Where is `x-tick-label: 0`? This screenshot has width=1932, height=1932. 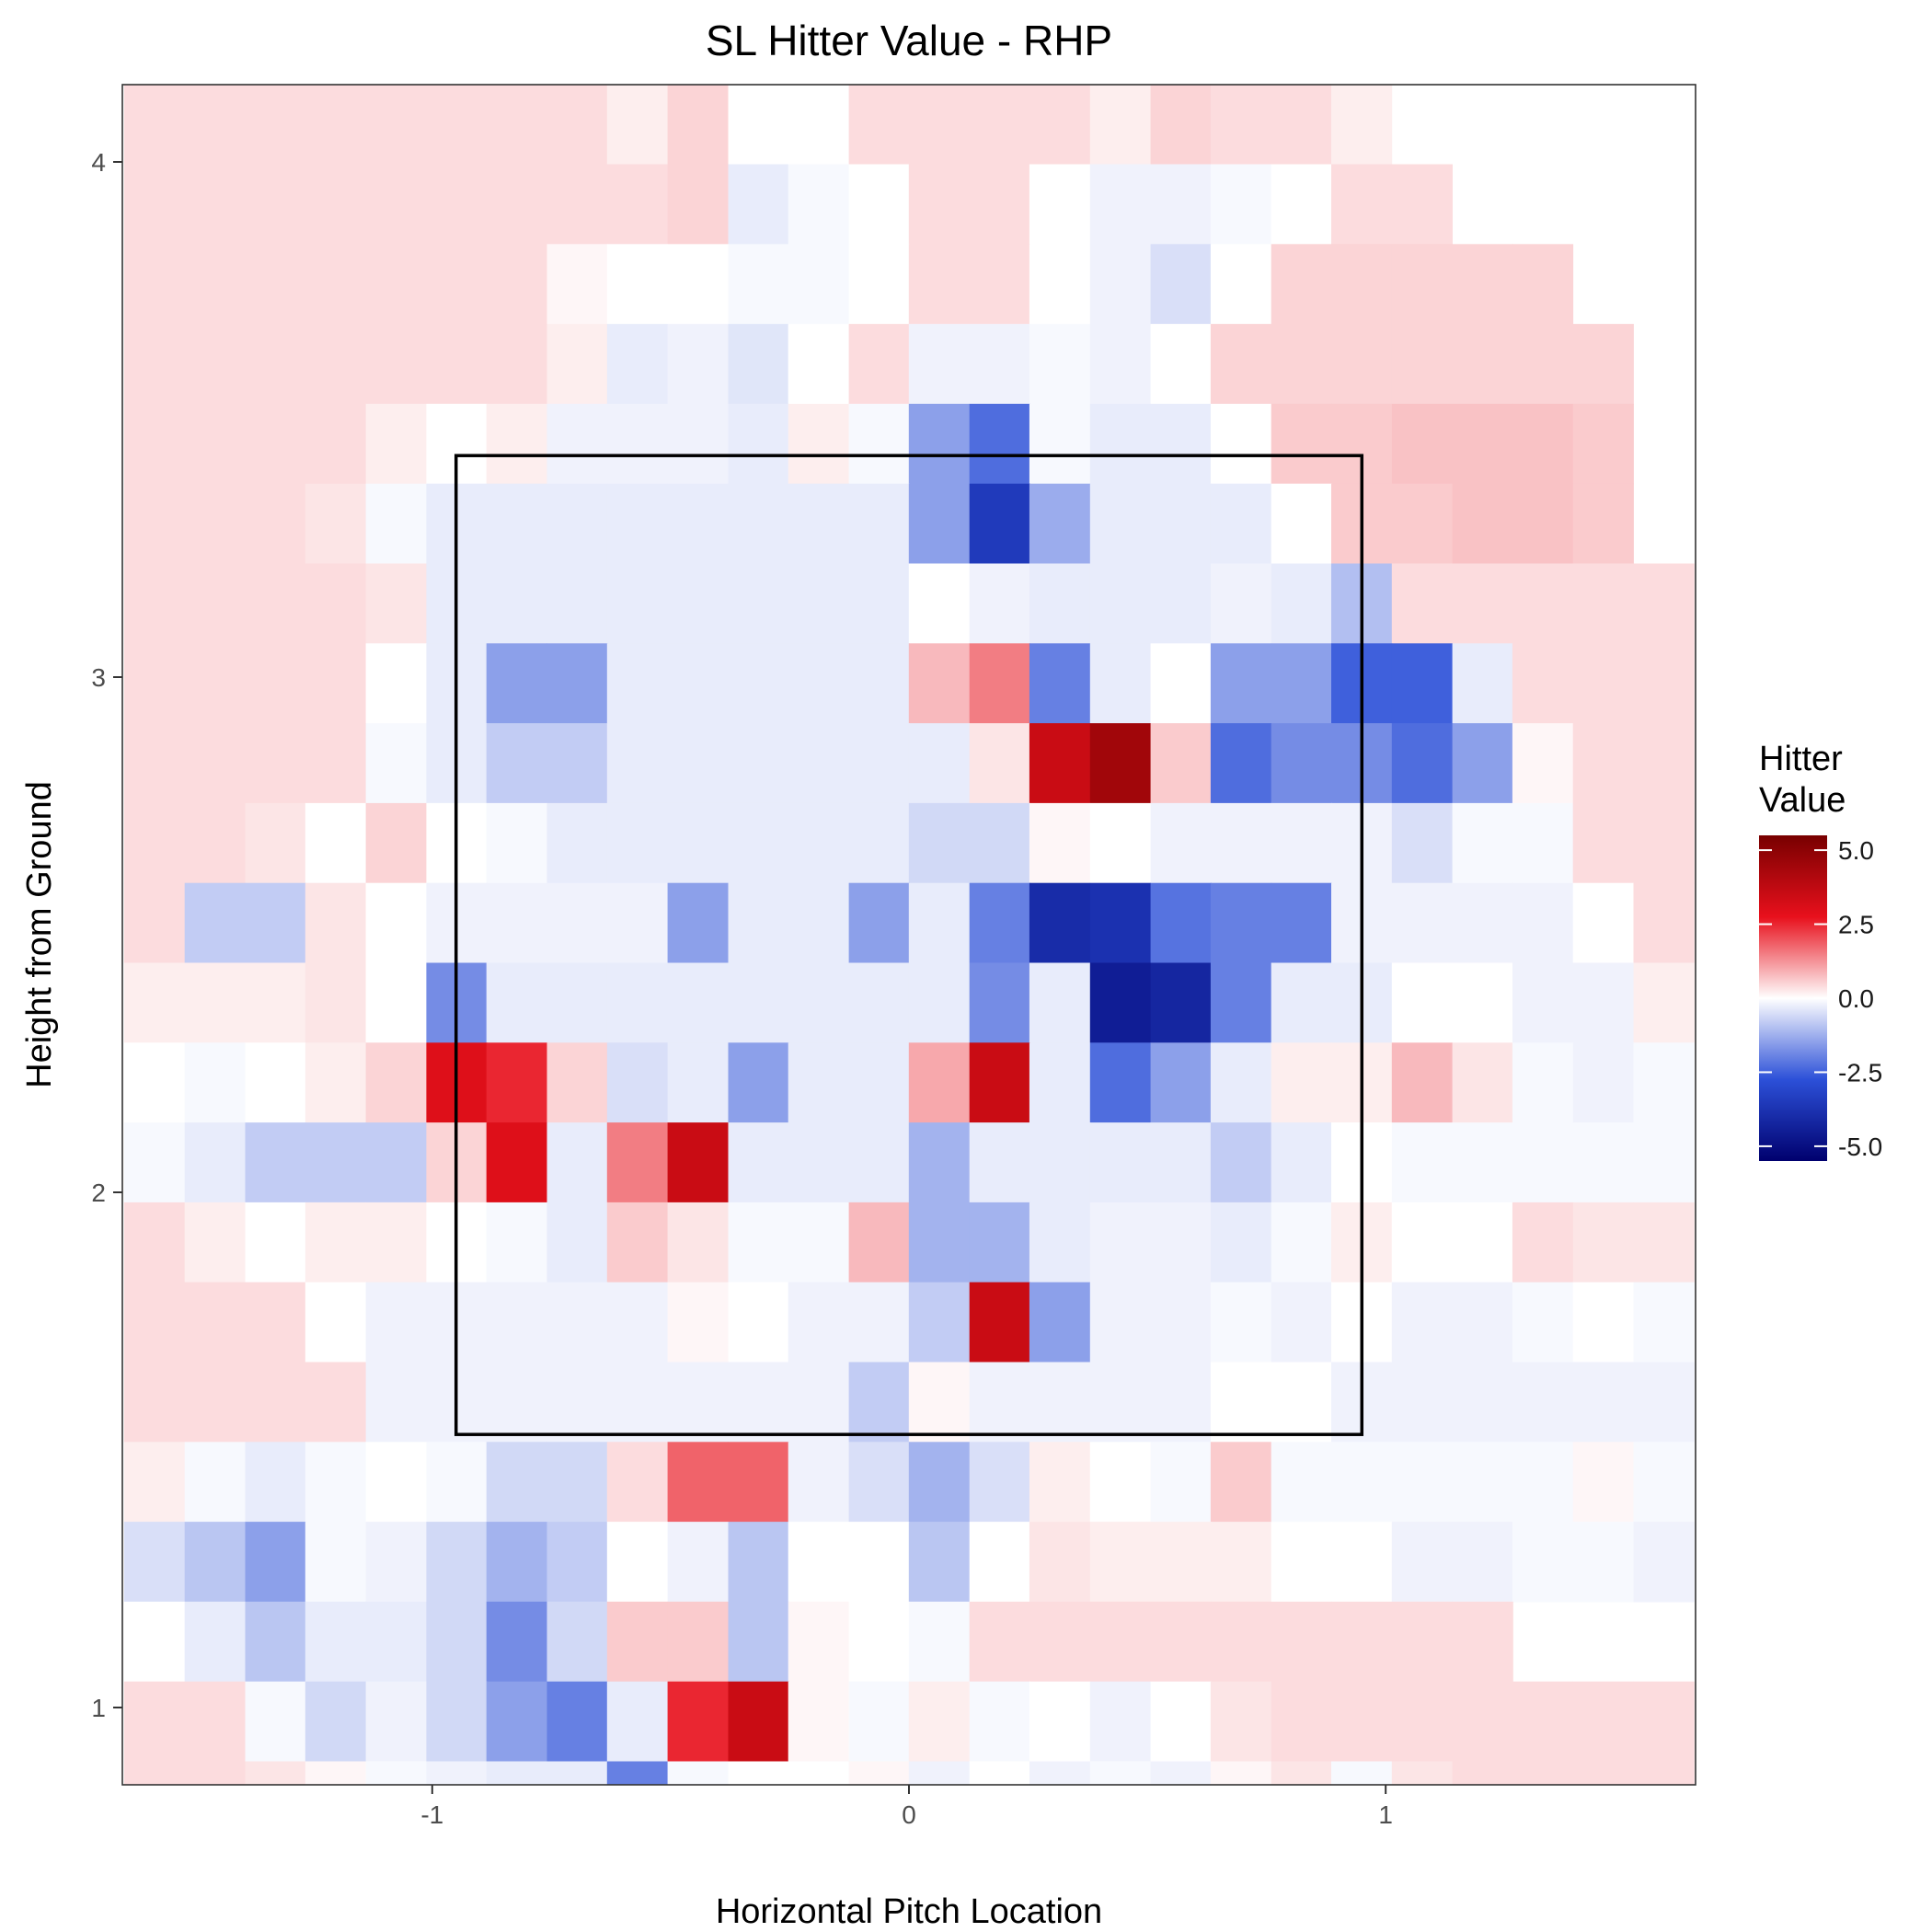
x-tick-label: 0 is located at coordinates (909, 1814).